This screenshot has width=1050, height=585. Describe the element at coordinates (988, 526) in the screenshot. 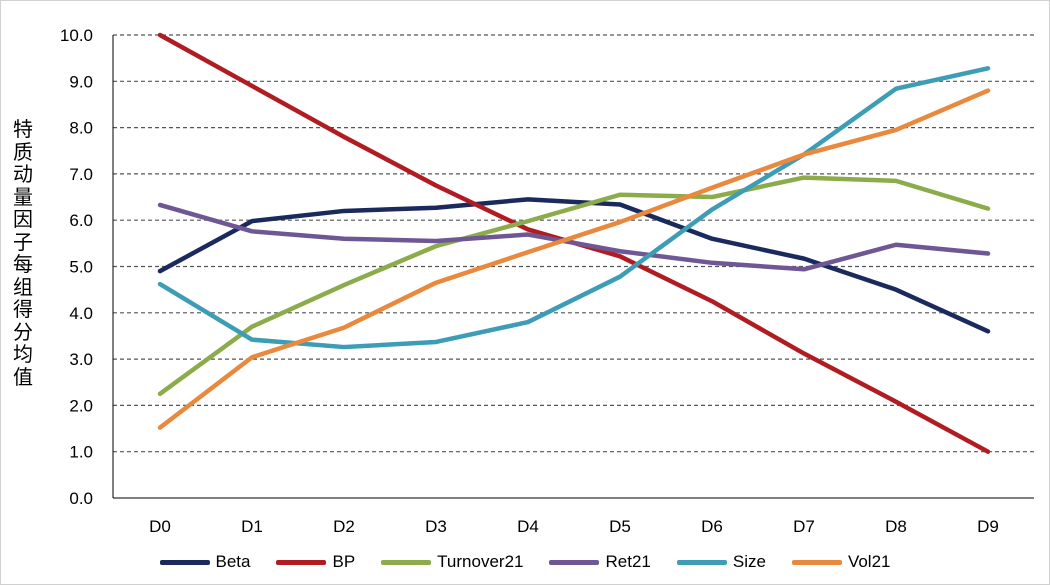

I see `x-tick-label: D9` at that location.